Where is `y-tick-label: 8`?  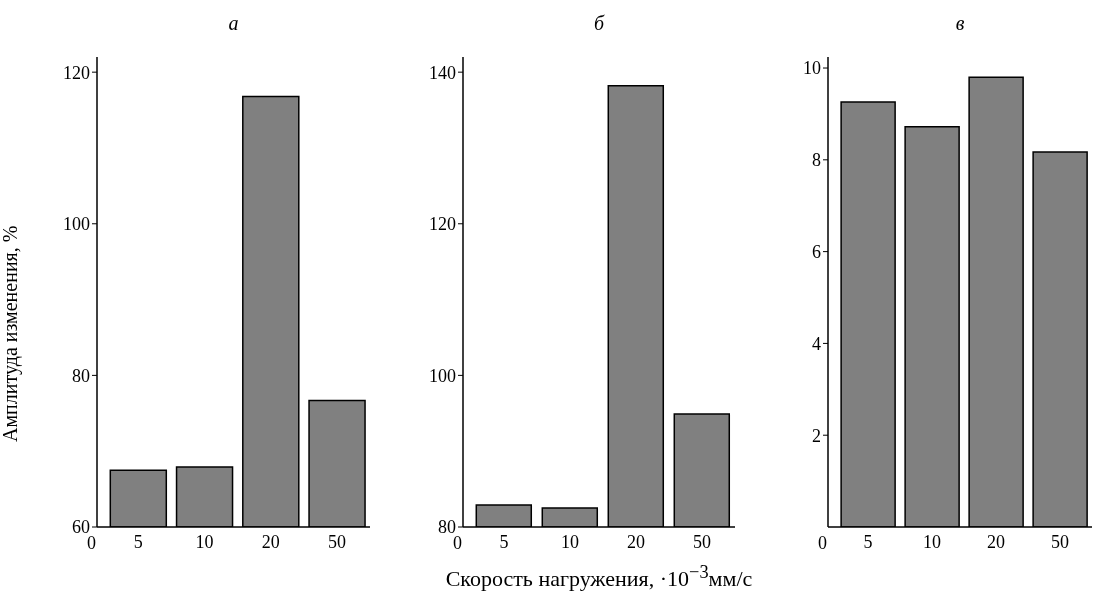 y-tick-label: 8 is located at coordinates (816, 160).